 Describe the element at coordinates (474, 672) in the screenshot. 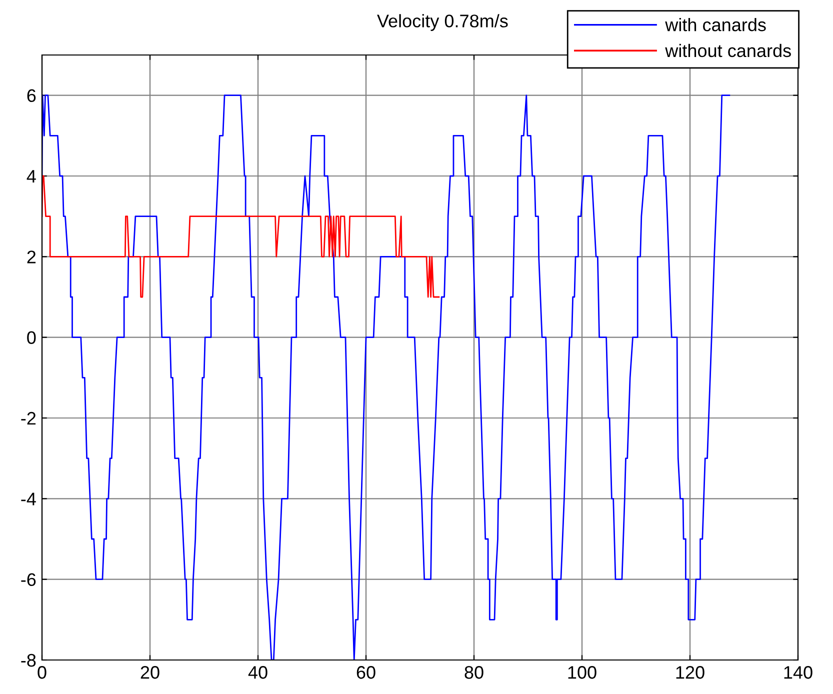

I see `x-tick-label: 80` at that location.